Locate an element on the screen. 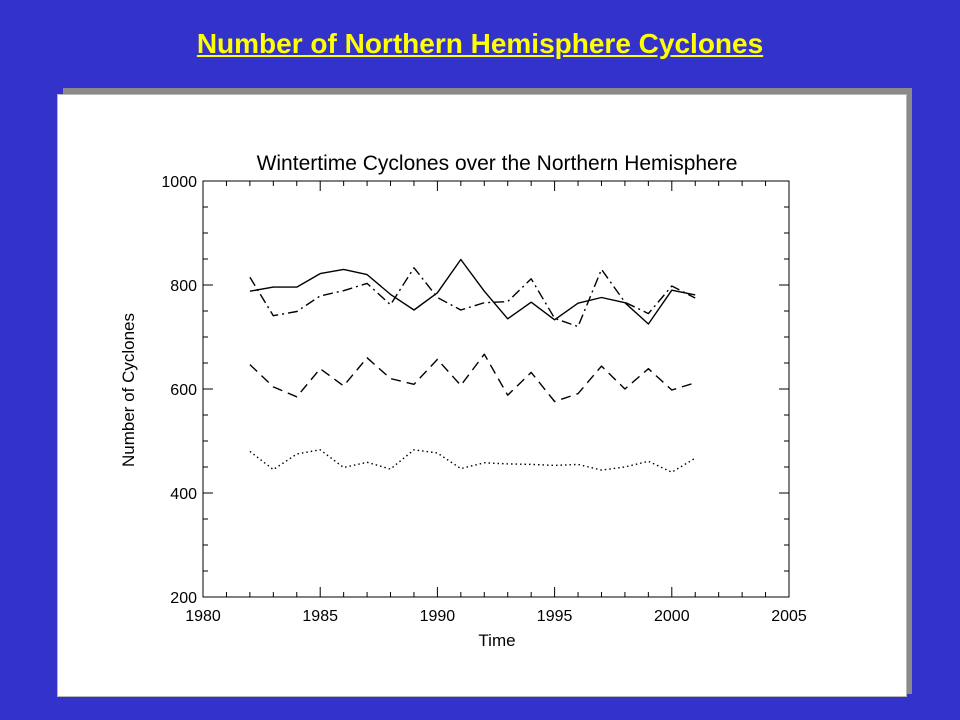 The image size is (960, 720). y-tick-label: 600 is located at coordinates (183, 390).